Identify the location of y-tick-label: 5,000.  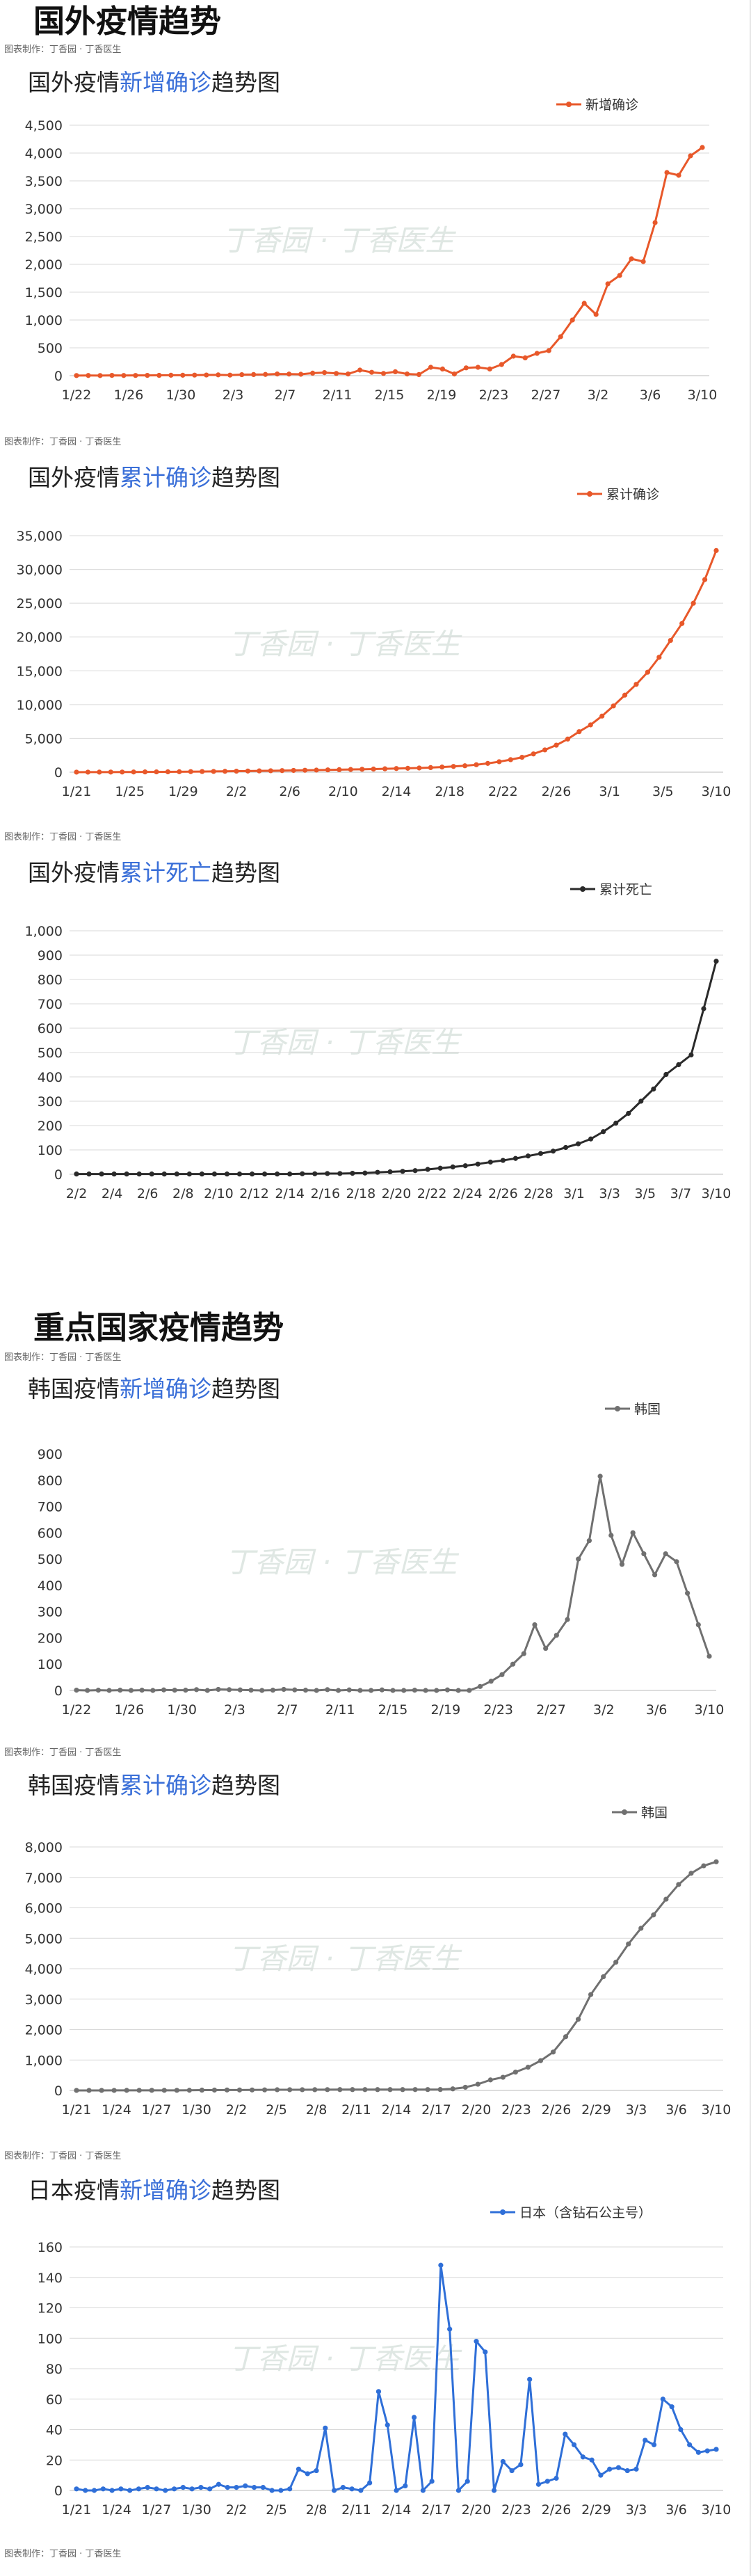
(44, 738).